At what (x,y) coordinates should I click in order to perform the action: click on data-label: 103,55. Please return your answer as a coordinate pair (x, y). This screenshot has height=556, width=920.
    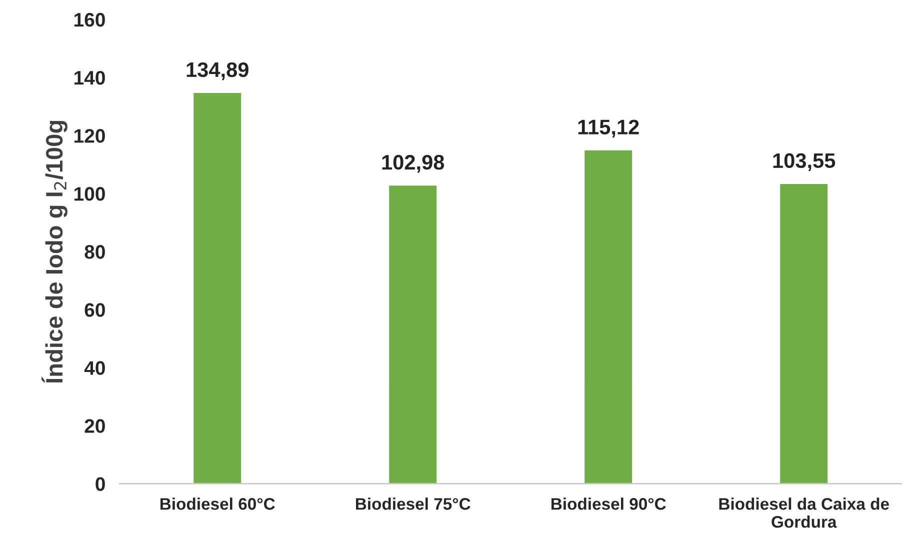
    Looking at the image, I should click on (804, 162).